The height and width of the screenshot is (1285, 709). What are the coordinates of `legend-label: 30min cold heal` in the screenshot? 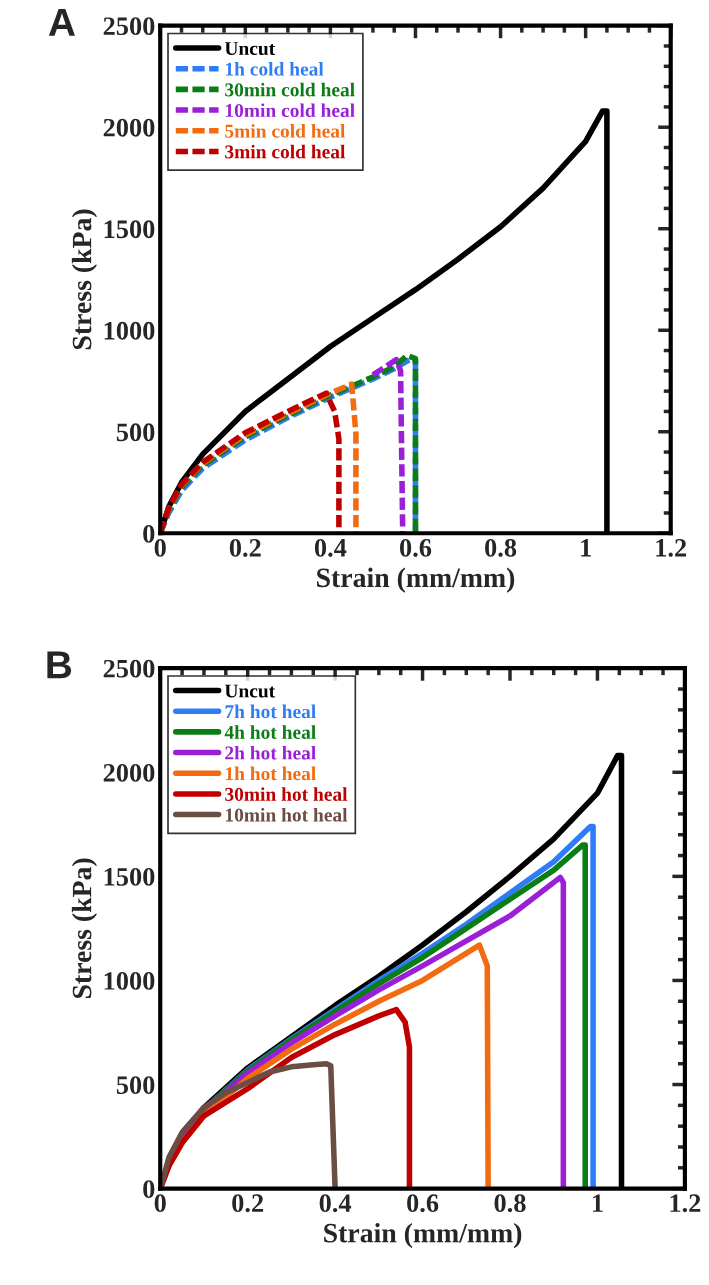 It's located at (290, 89).